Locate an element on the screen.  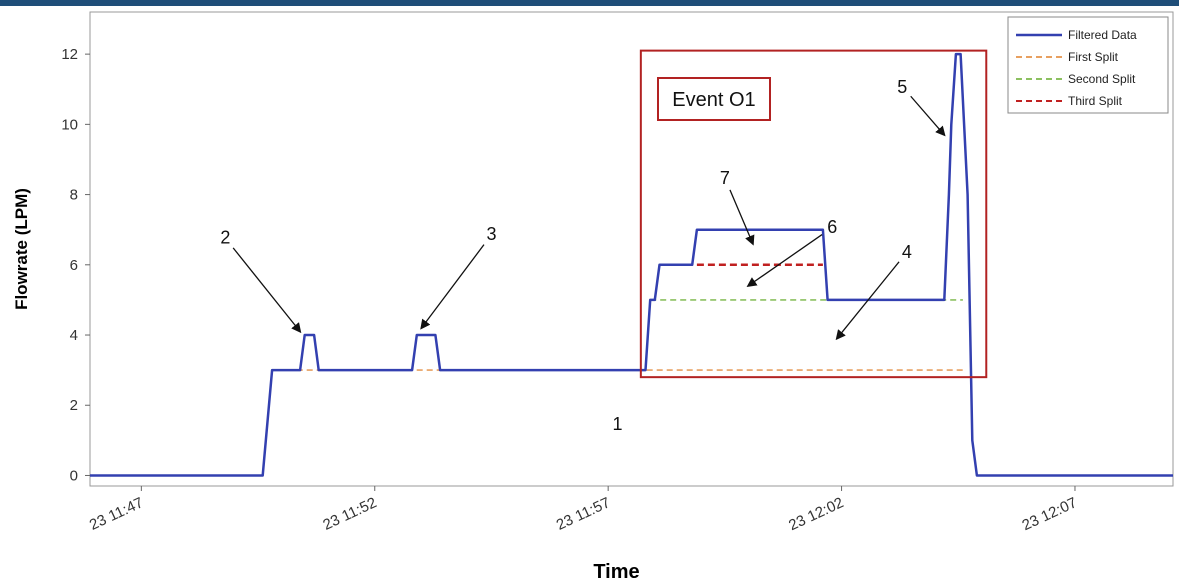
legend-label: Second Split is located at coordinates (1102, 79).